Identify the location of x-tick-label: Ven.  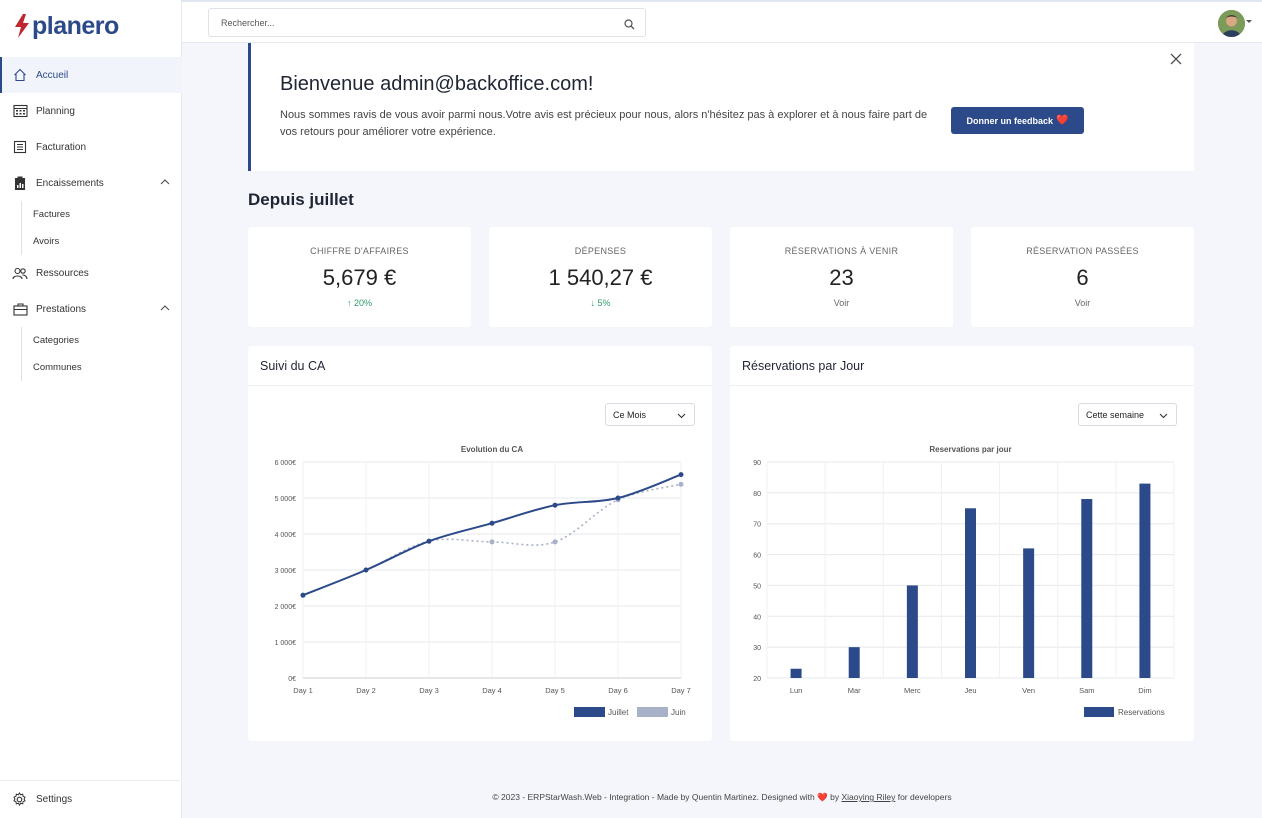
(1028, 690).